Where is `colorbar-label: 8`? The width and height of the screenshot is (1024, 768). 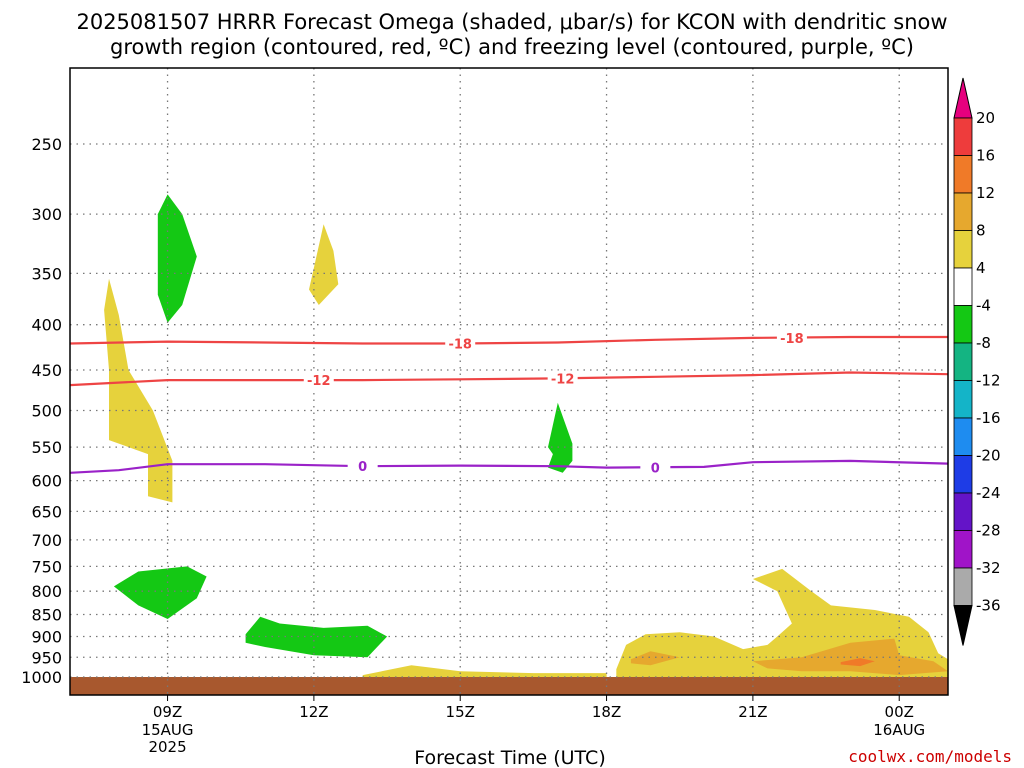 colorbar-label: 8 is located at coordinates (981, 231).